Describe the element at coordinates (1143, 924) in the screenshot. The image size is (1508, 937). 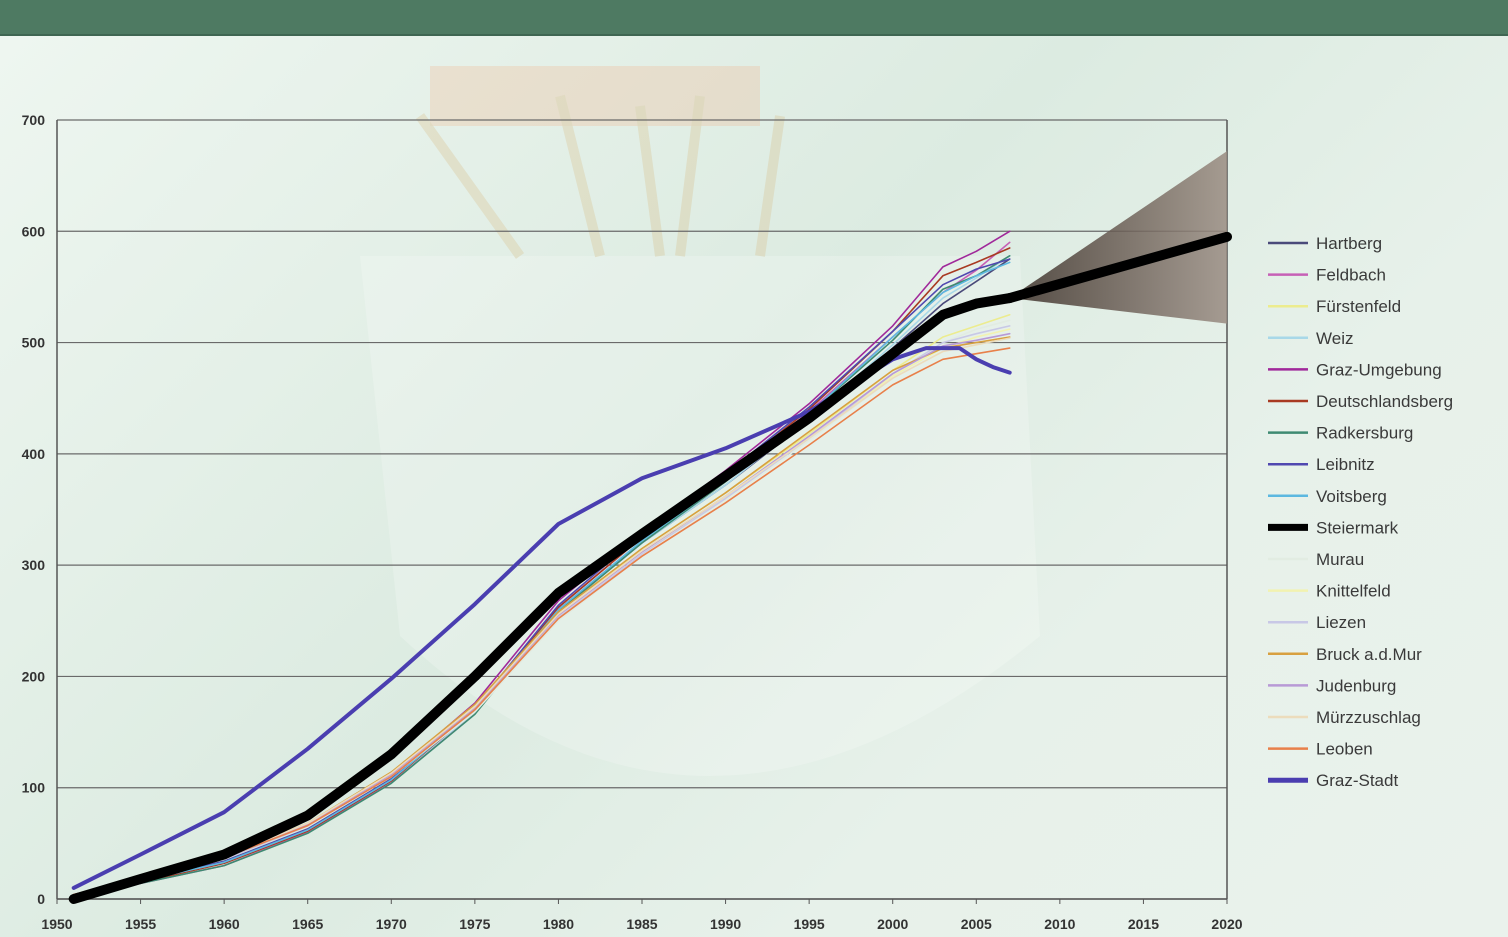
I see `x-tick-label: 2015` at that location.